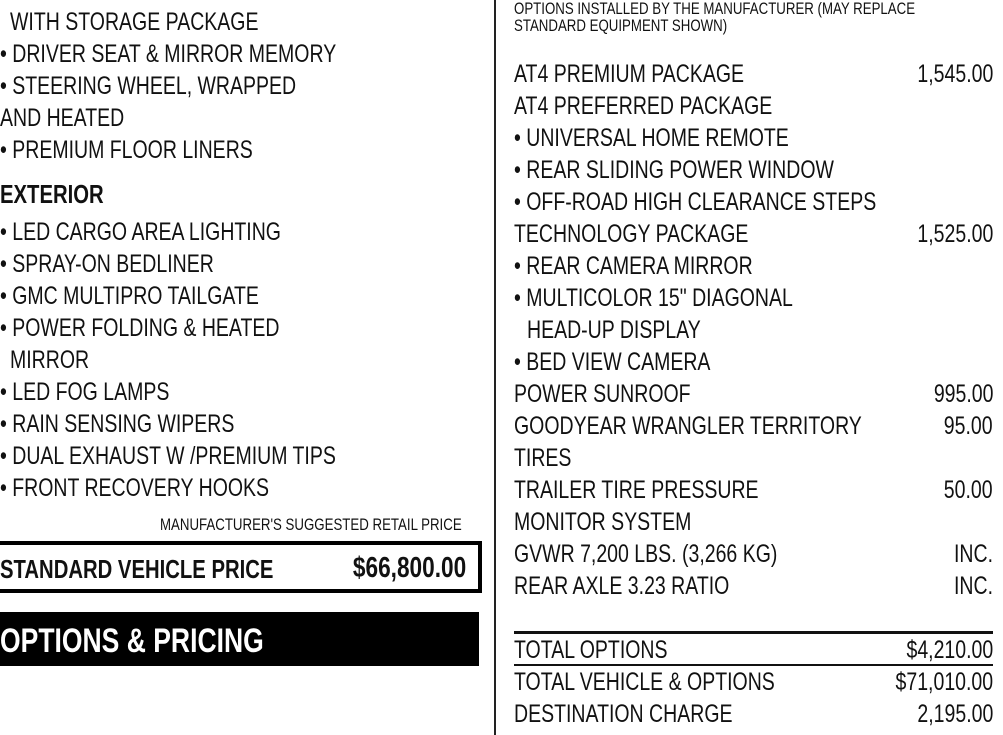  I want to click on option-name: • BED VIEW CAMERA, so click(612, 362).